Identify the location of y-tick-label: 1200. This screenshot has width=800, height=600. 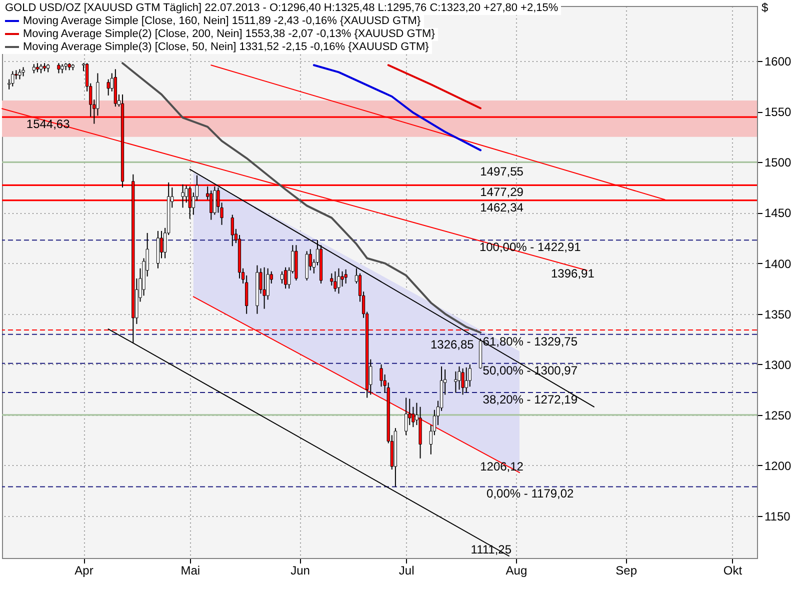
(778, 465).